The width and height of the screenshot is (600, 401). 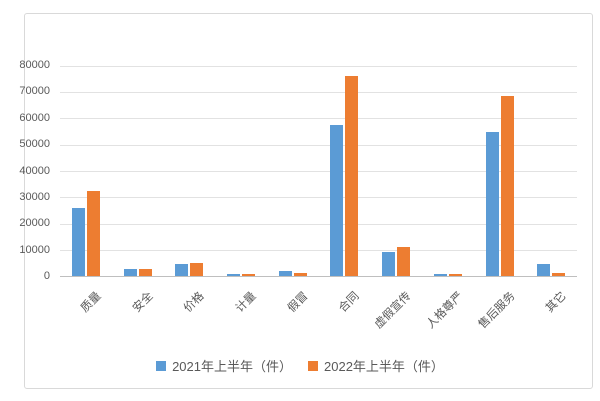 What do you see at coordinates (300, 365) in the screenshot?
I see `legend: 2021年上半年（件） 2022年上半年（件）` at bounding box center [300, 365].